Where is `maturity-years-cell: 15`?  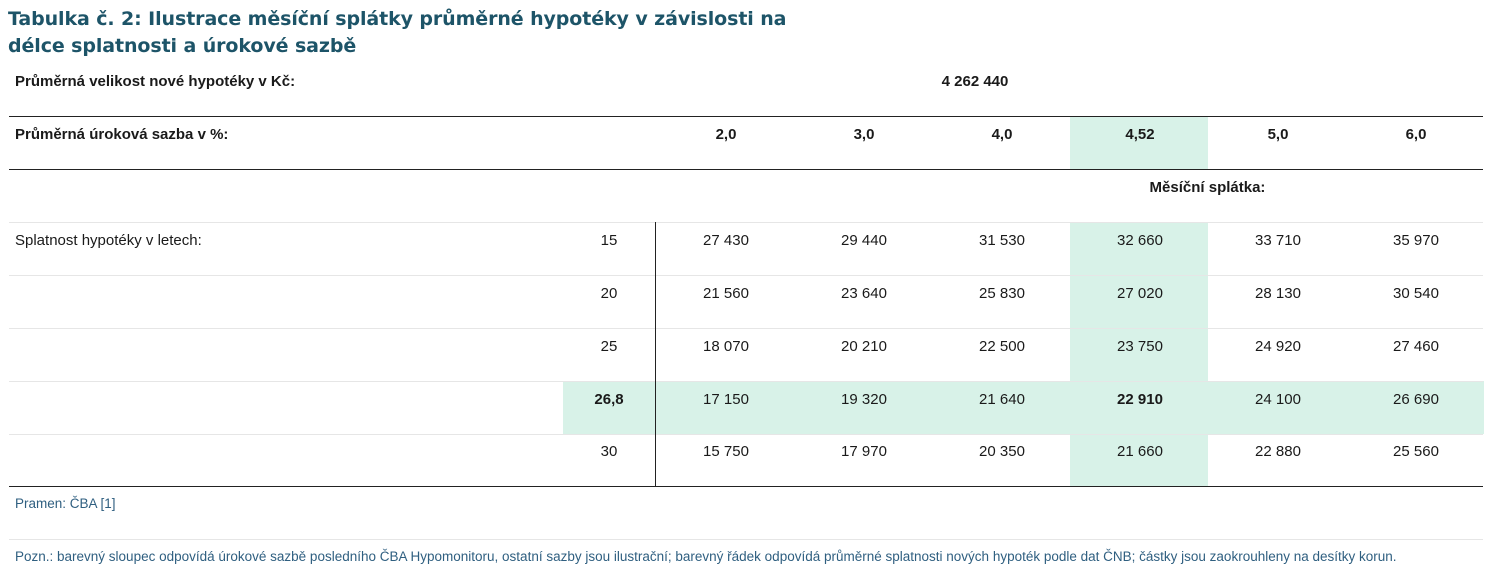
maturity-years-cell: 15 is located at coordinates (609, 240).